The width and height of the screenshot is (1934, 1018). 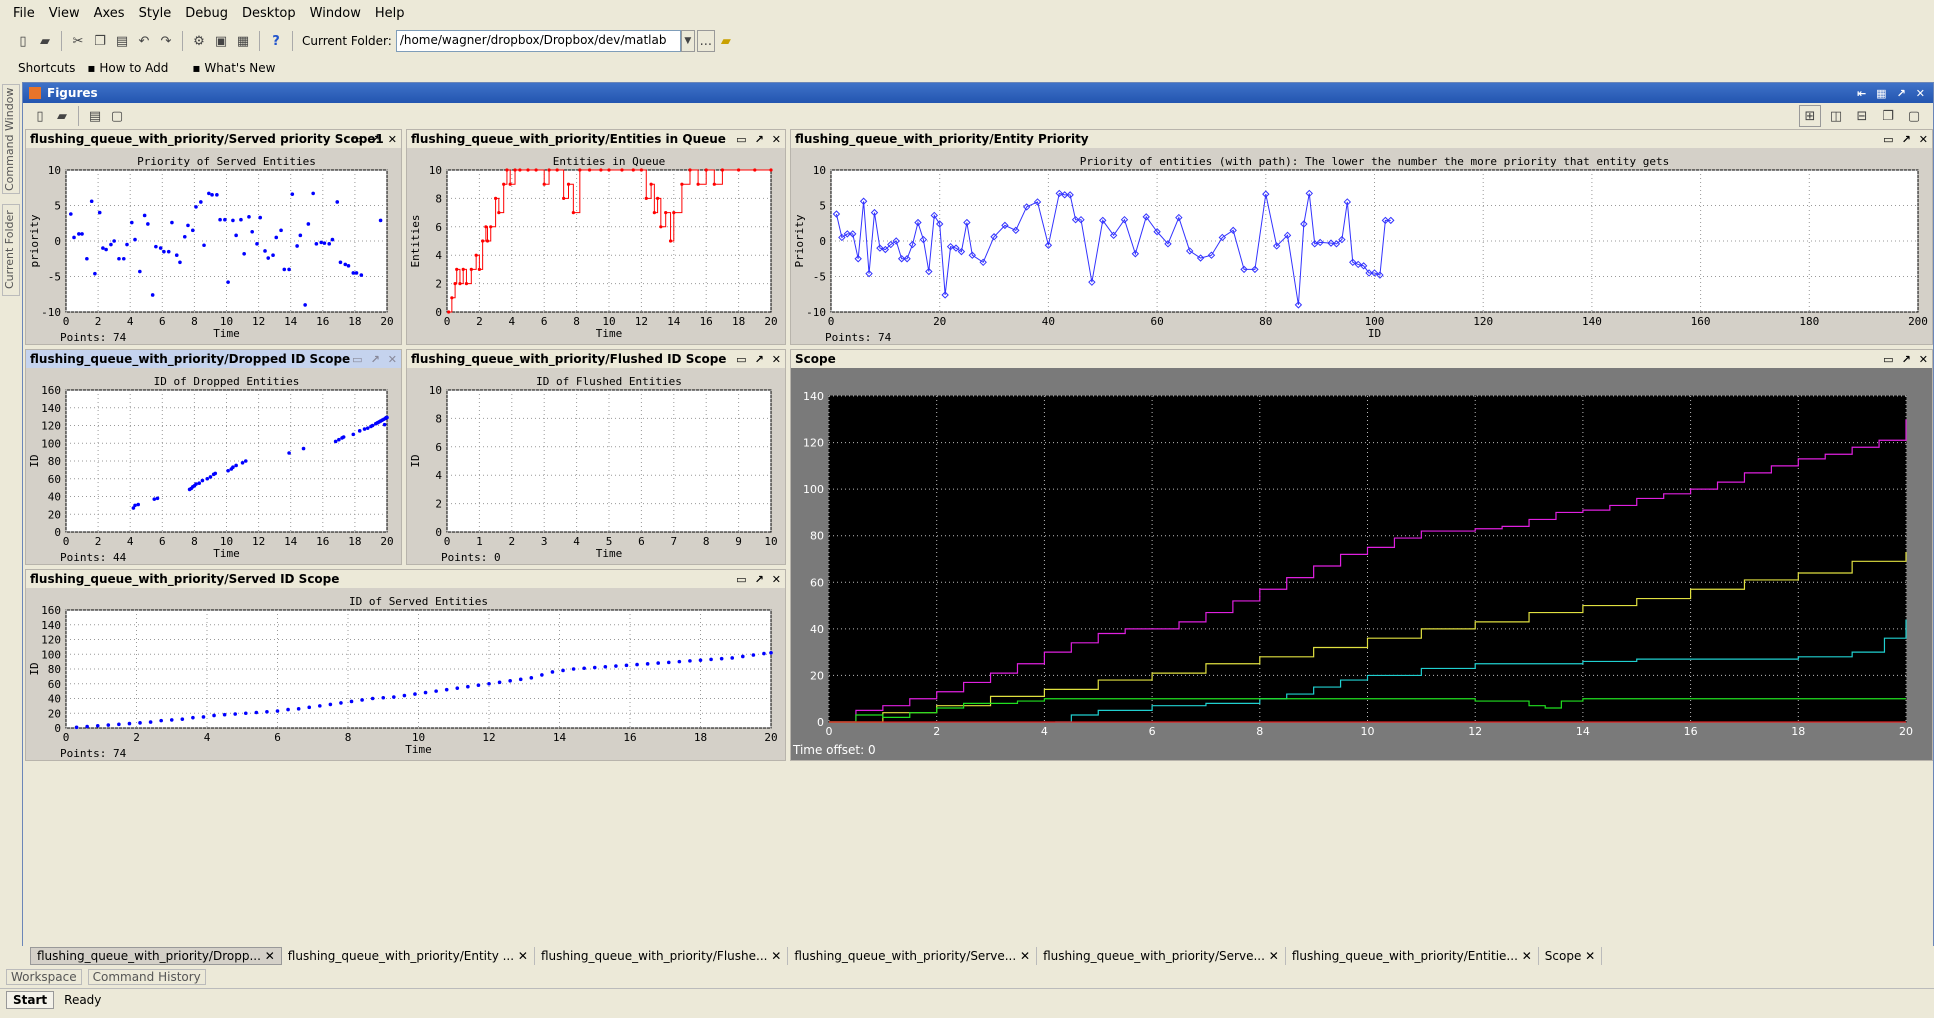 I want to click on redo-icon: ↷, so click(x=166, y=41).